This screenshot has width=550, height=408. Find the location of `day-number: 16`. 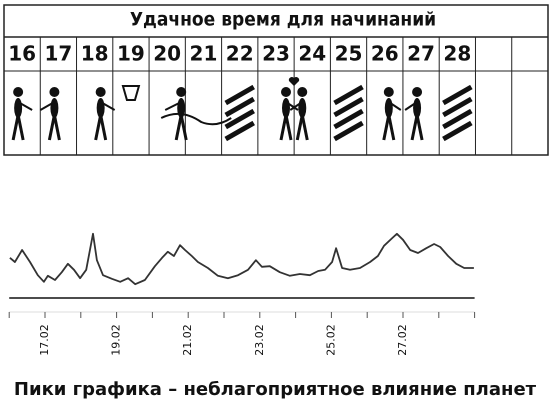

day-number: 16 is located at coordinates (22, 54).